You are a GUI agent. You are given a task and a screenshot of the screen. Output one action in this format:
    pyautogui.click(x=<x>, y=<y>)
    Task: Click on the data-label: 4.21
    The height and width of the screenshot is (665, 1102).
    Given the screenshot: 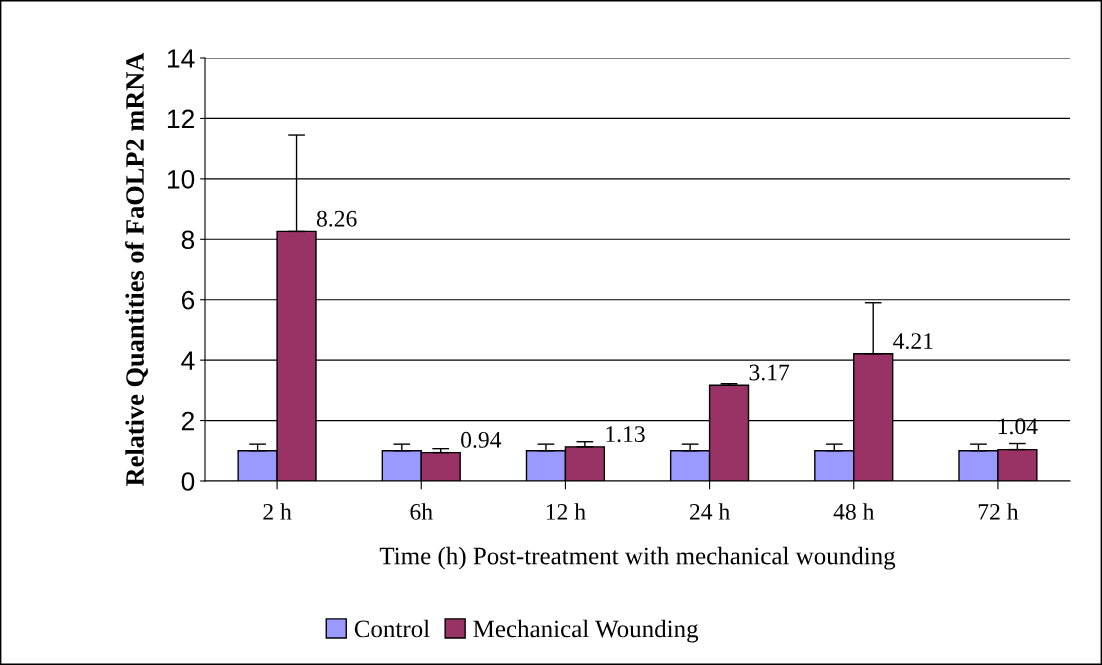 What is the action you would take?
    pyautogui.click(x=913, y=341)
    